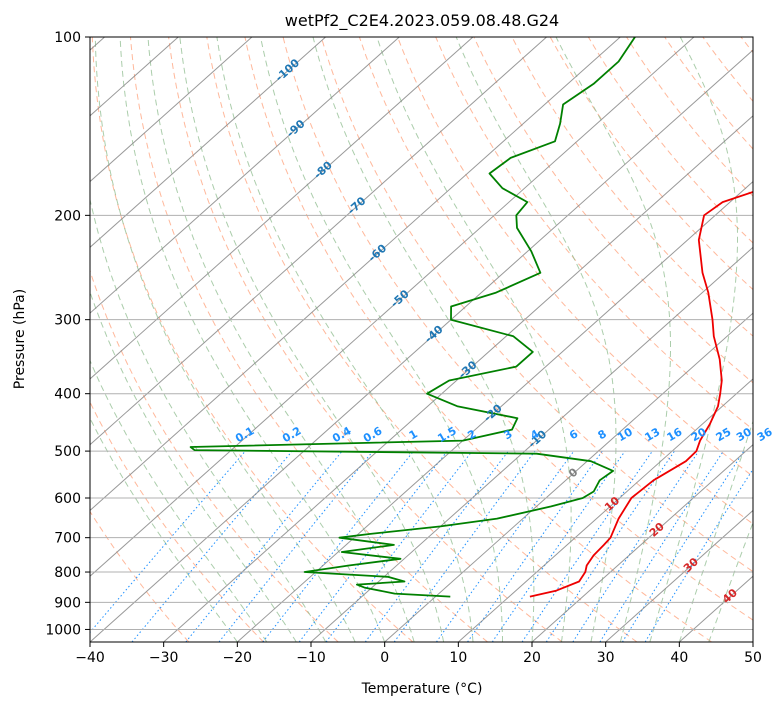  What do you see at coordinates (67, 321) in the screenshot?
I see `y-tick-label: 300` at bounding box center [67, 321].